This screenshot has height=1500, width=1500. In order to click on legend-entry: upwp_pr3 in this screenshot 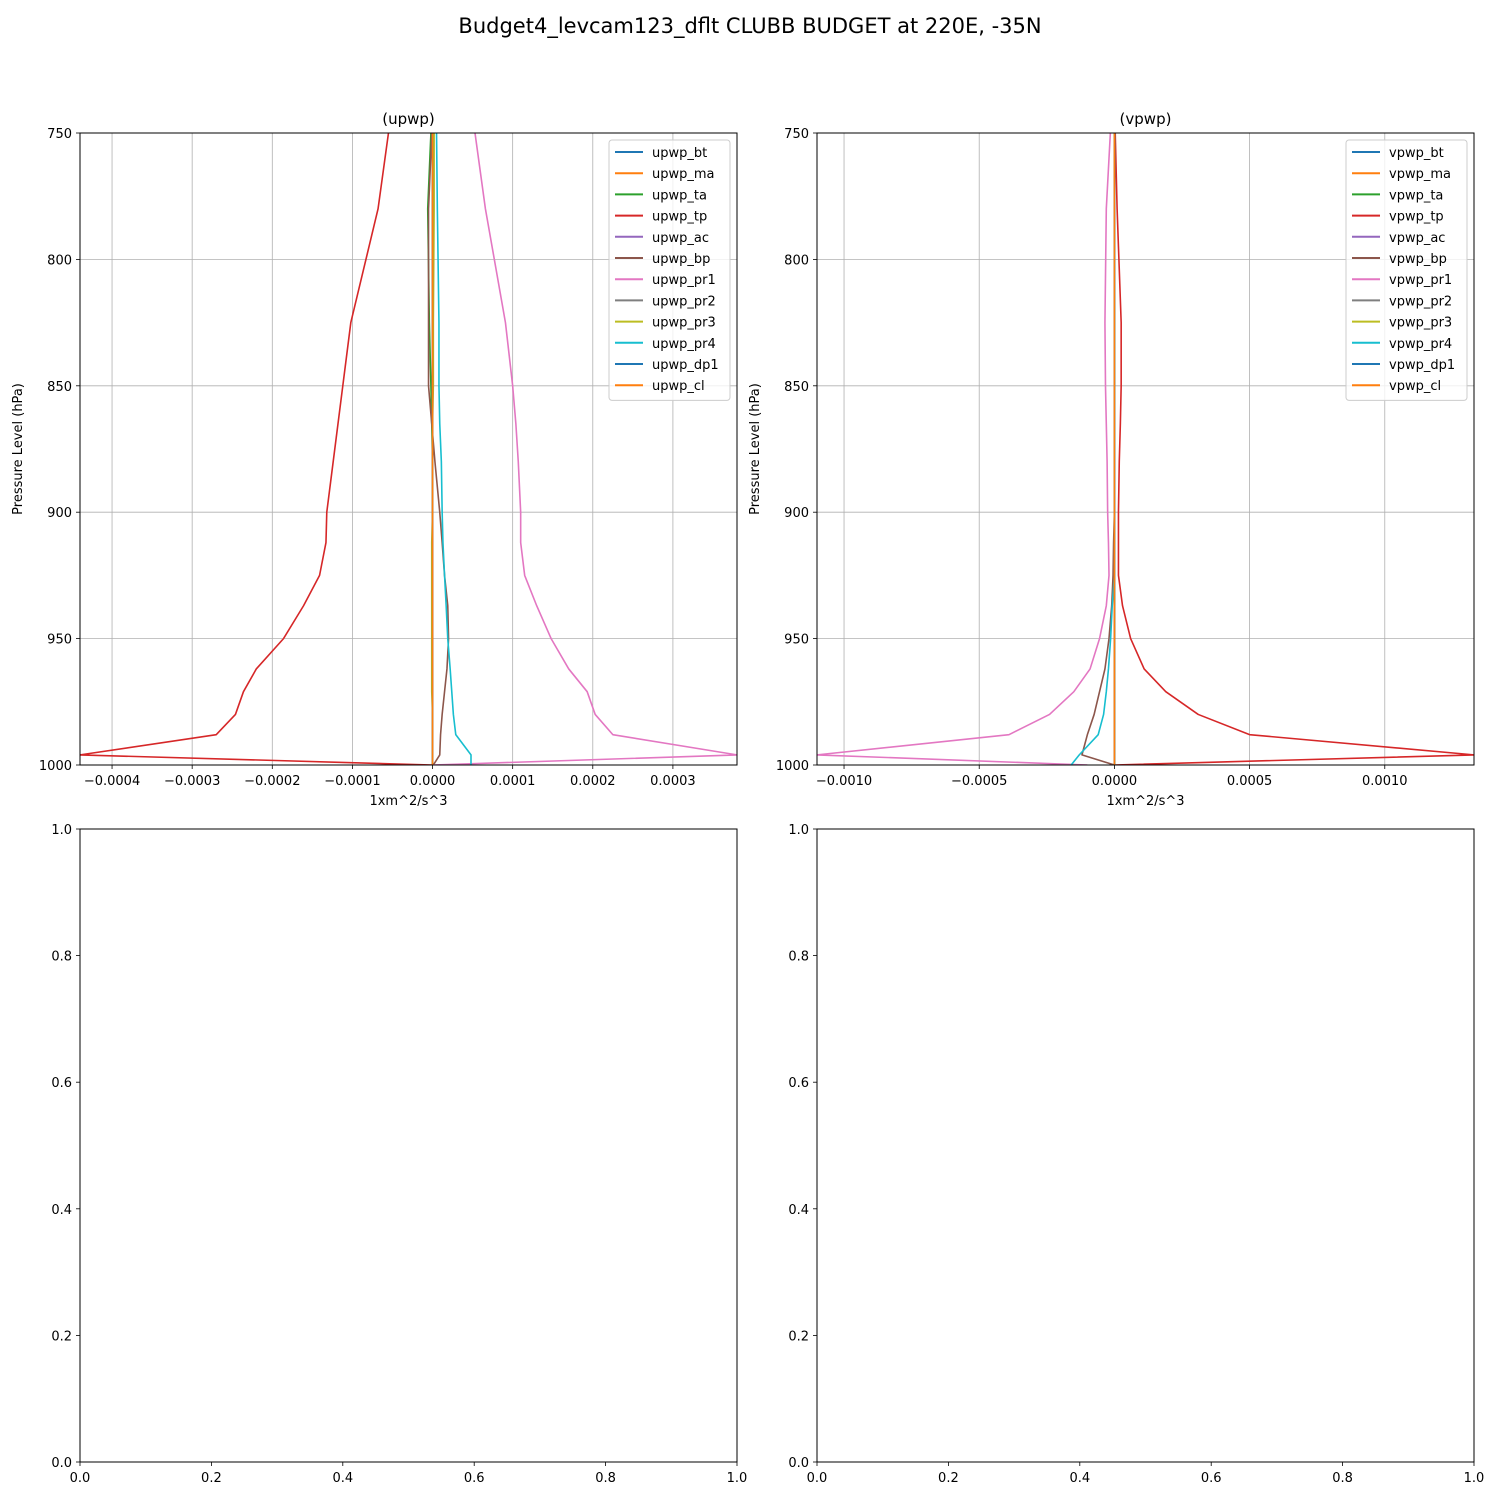, I will do `click(684, 323)`.